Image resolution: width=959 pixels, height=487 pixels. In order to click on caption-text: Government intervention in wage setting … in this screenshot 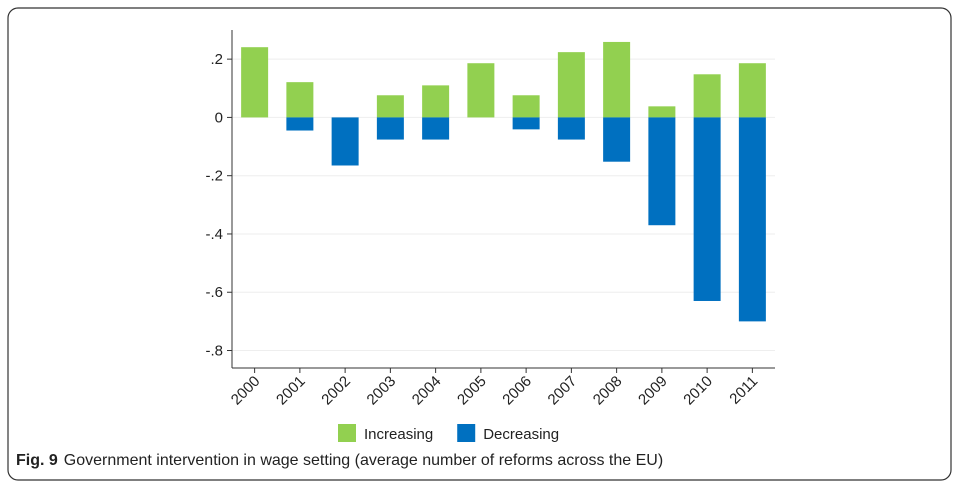, I will do `click(363, 460)`.